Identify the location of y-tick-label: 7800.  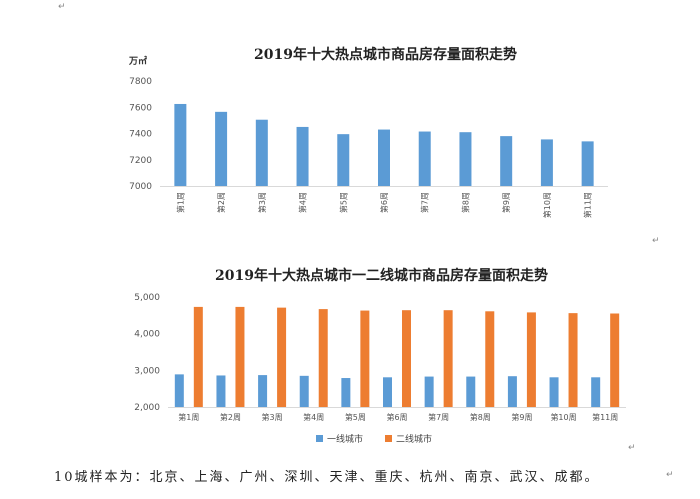
(140, 82).